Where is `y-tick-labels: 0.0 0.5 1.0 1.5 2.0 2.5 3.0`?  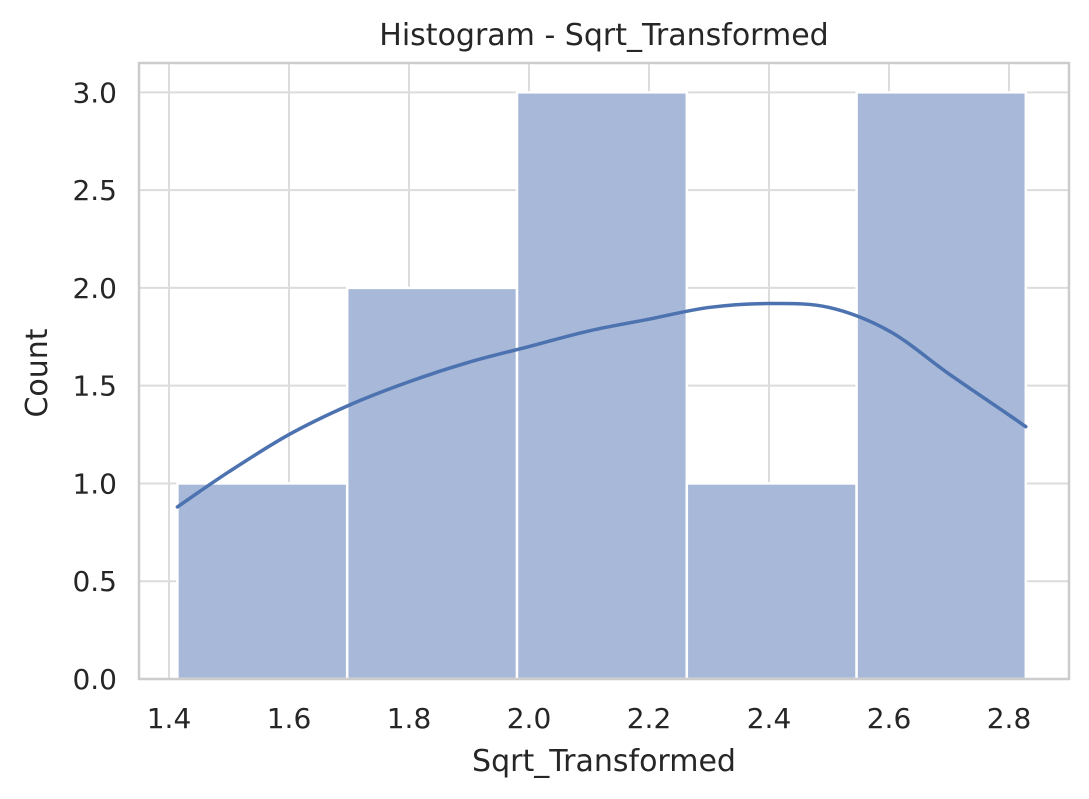 y-tick-labels: 0.0 0.5 1.0 1.5 2.0 2.5 3.0 is located at coordinates (94, 386).